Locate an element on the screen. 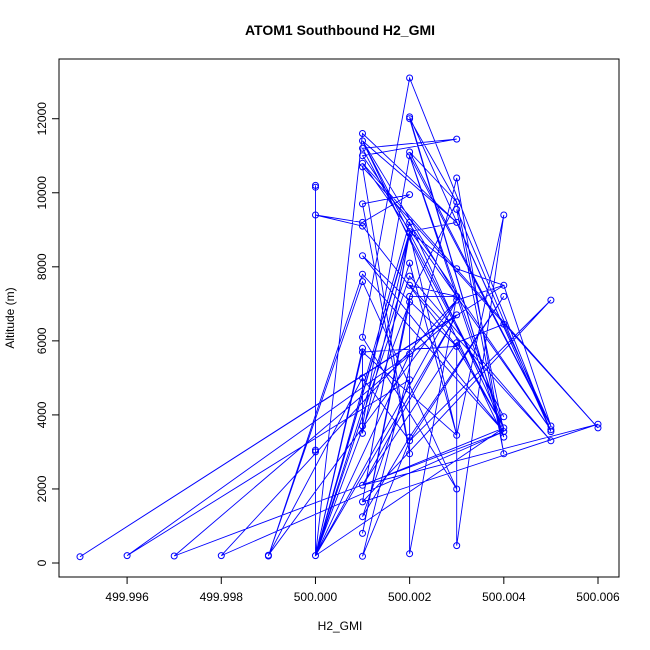 The height and width of the screenshot is (650, 650). y-tick-label: 6000 is located at coordinates (42, 340).